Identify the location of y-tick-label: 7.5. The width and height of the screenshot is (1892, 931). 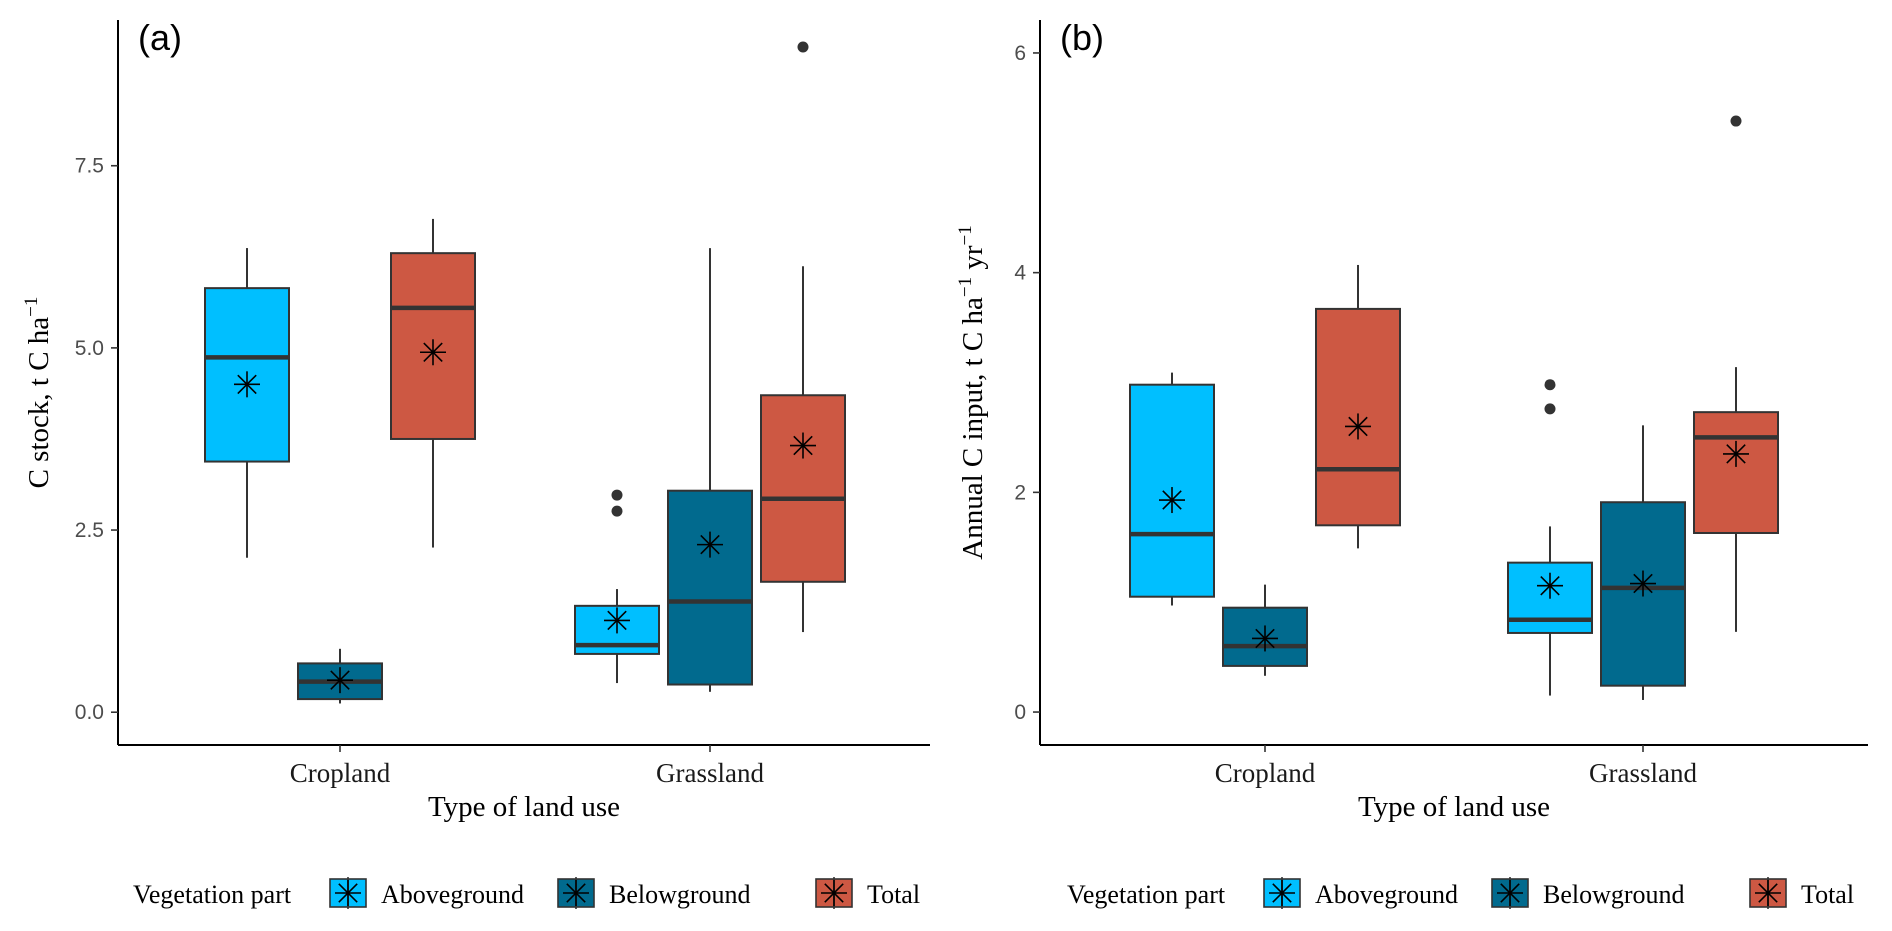
(89, 166).